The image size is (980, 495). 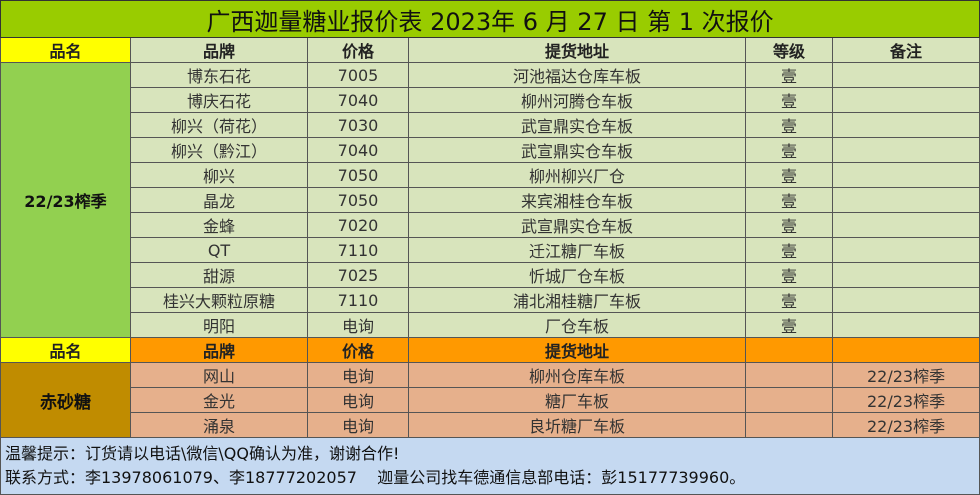 I want to click on cell-address: 迁江糖厂车板, so click(x=577, y=250).